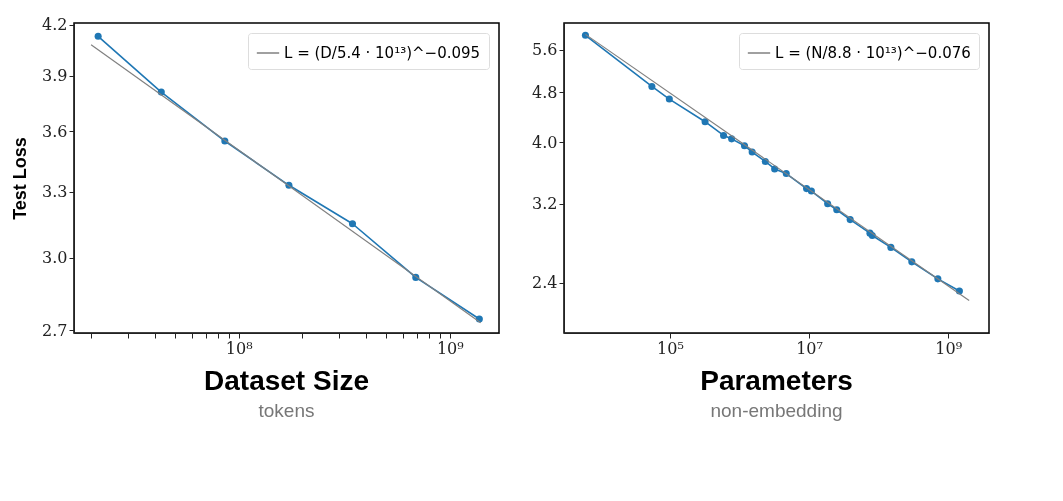  I want to click on y-tick-label: 2.4, so click(545, 283).